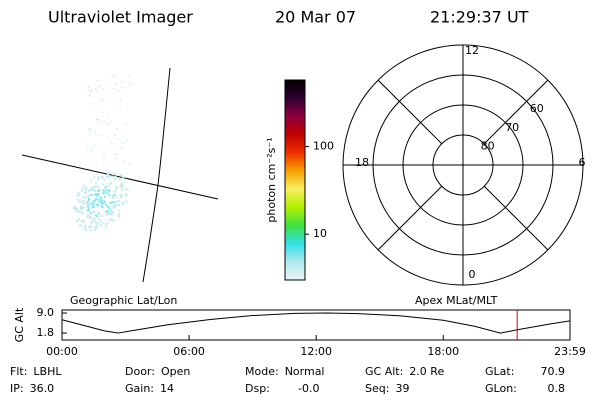  I want to click on info-label: GLat:, so click(499, 371).